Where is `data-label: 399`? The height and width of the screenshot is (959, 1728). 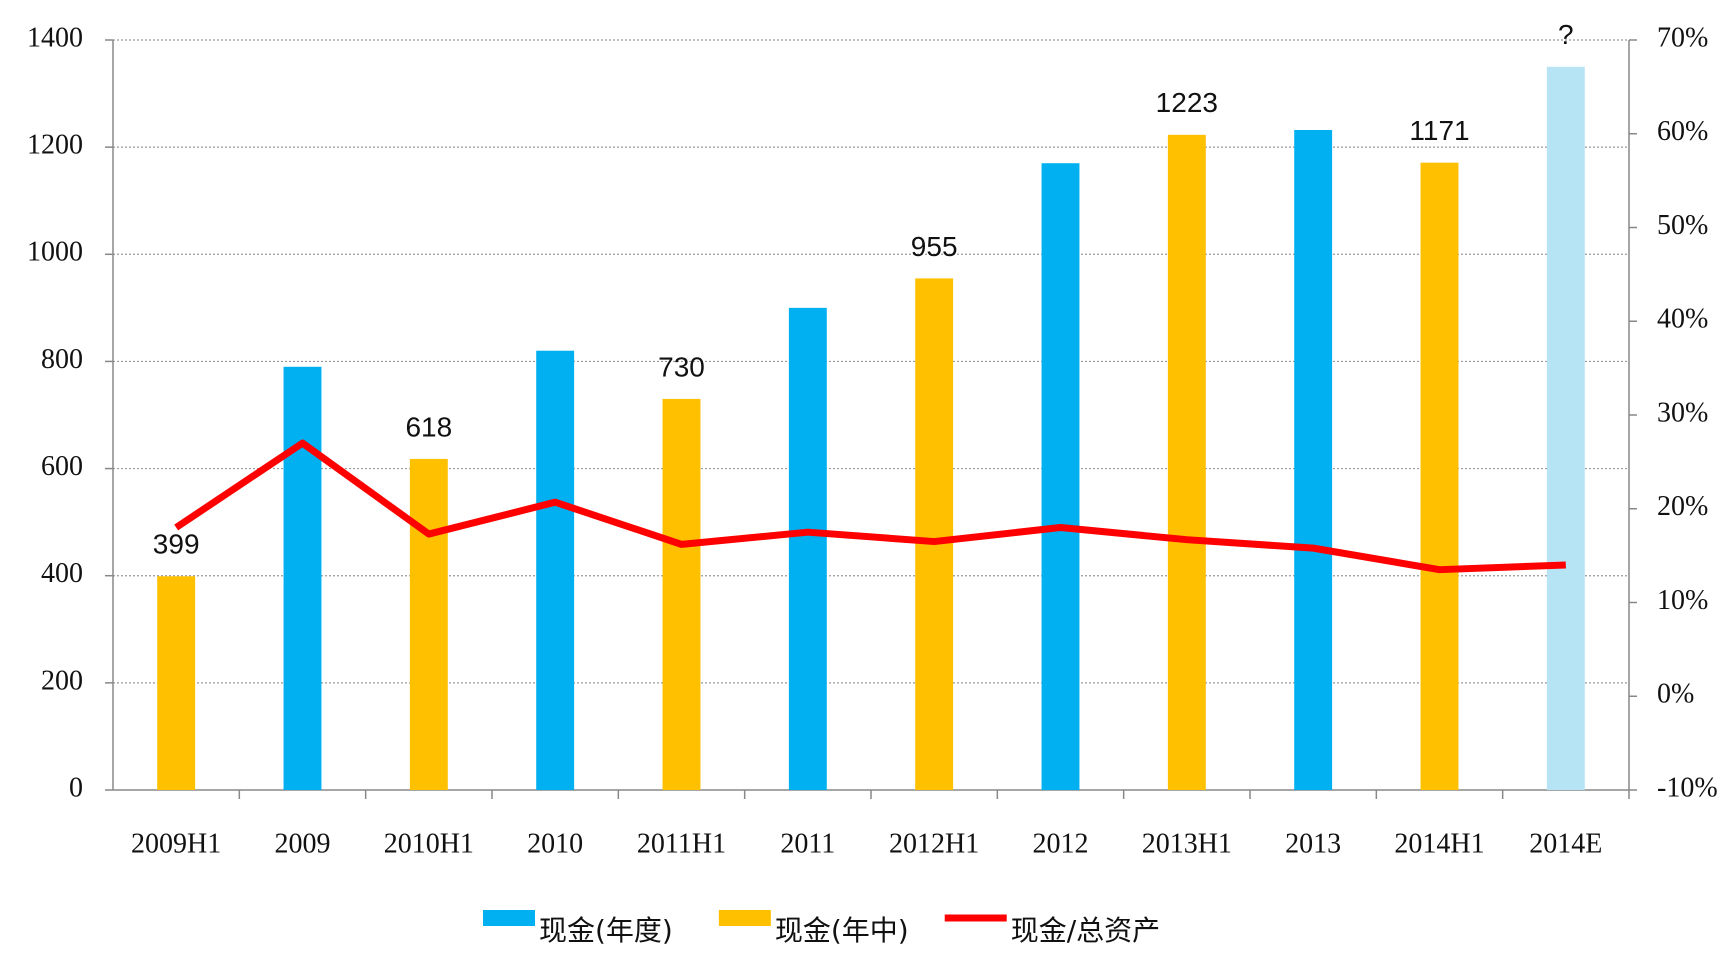 data-label: 399 is located at coordinates (176, 544).